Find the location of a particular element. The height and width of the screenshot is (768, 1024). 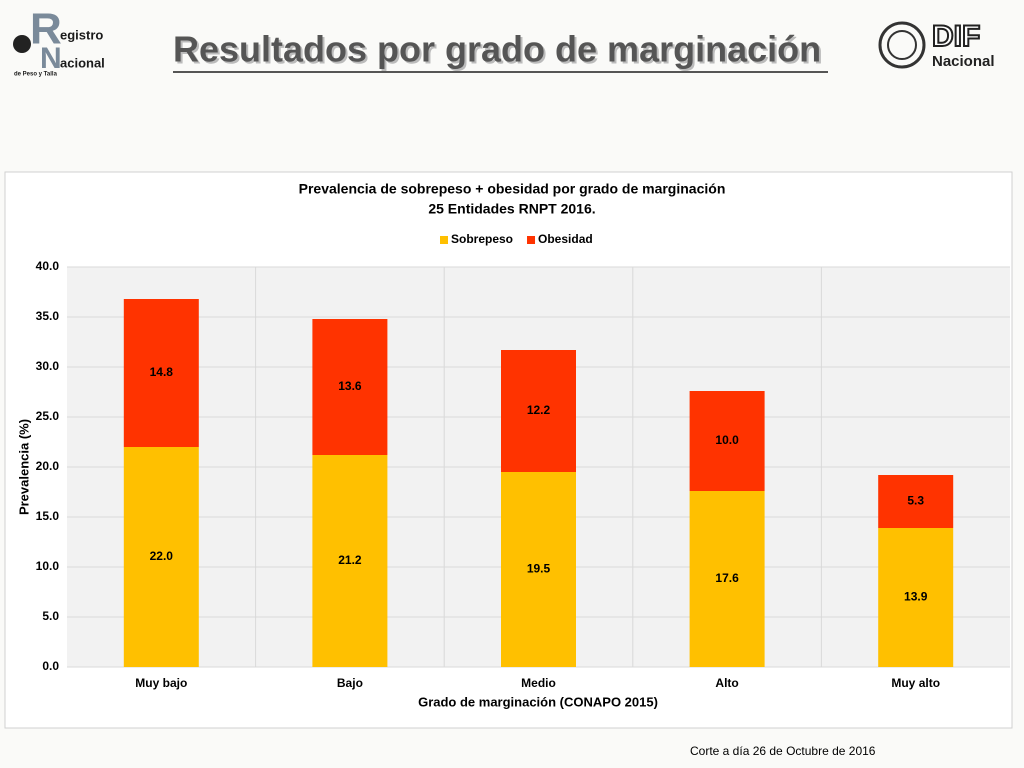

logo-word: Nacional is located at coordinates (963, 61).